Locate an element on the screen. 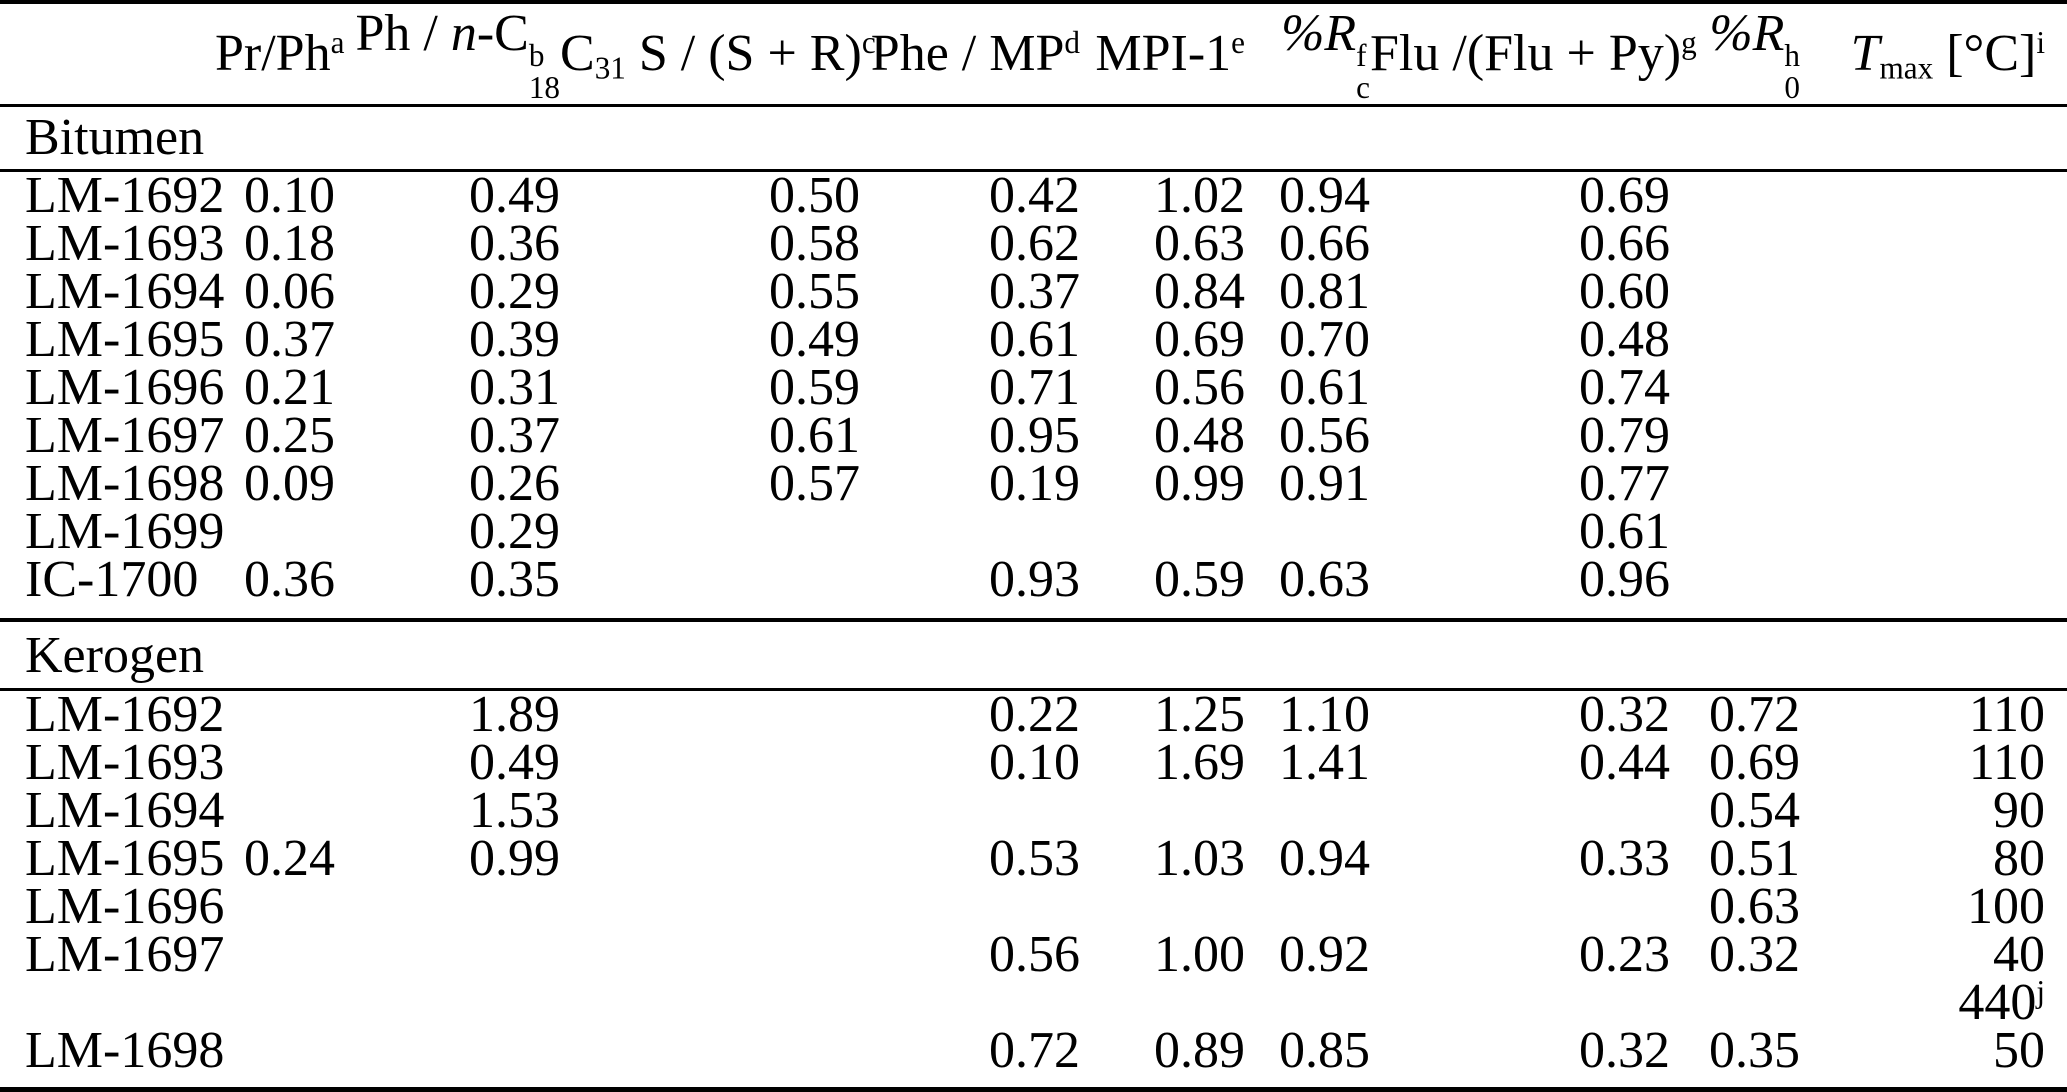  table-row: LM-1692 0.10 0.49 0.50 0.42 1.02 0.94 0.69 is located at coordinates (1033, 195).